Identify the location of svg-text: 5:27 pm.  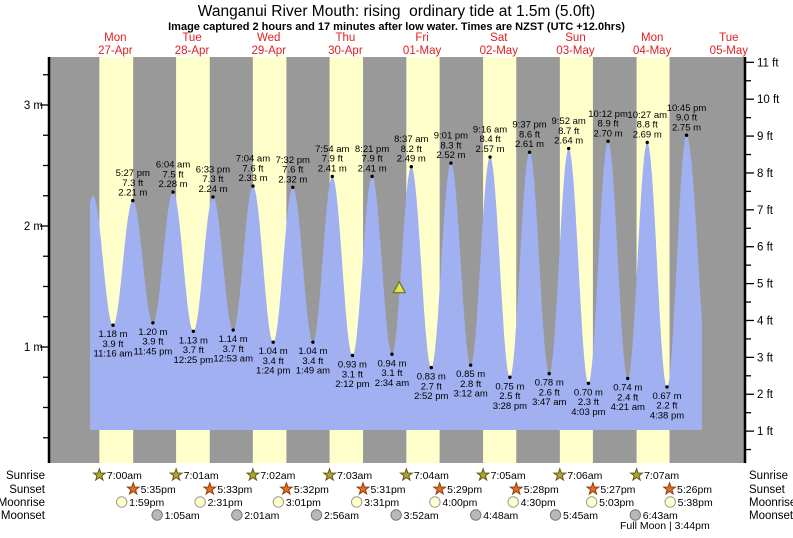
(133, 173).